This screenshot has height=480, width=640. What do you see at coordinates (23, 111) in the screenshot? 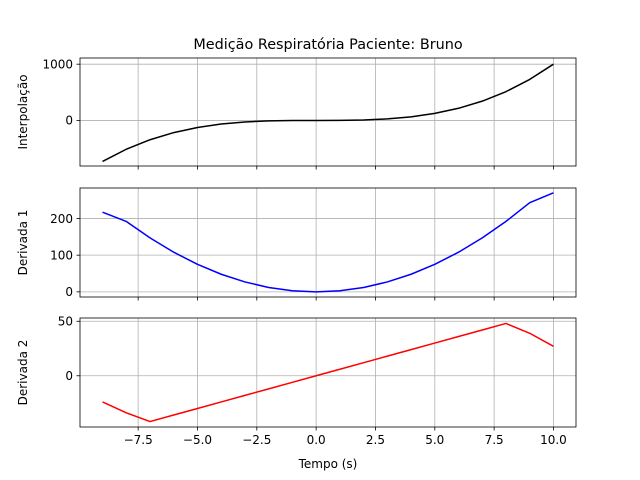
I see `y-axis-label: Interpolação` at bounding box center [23, 111].